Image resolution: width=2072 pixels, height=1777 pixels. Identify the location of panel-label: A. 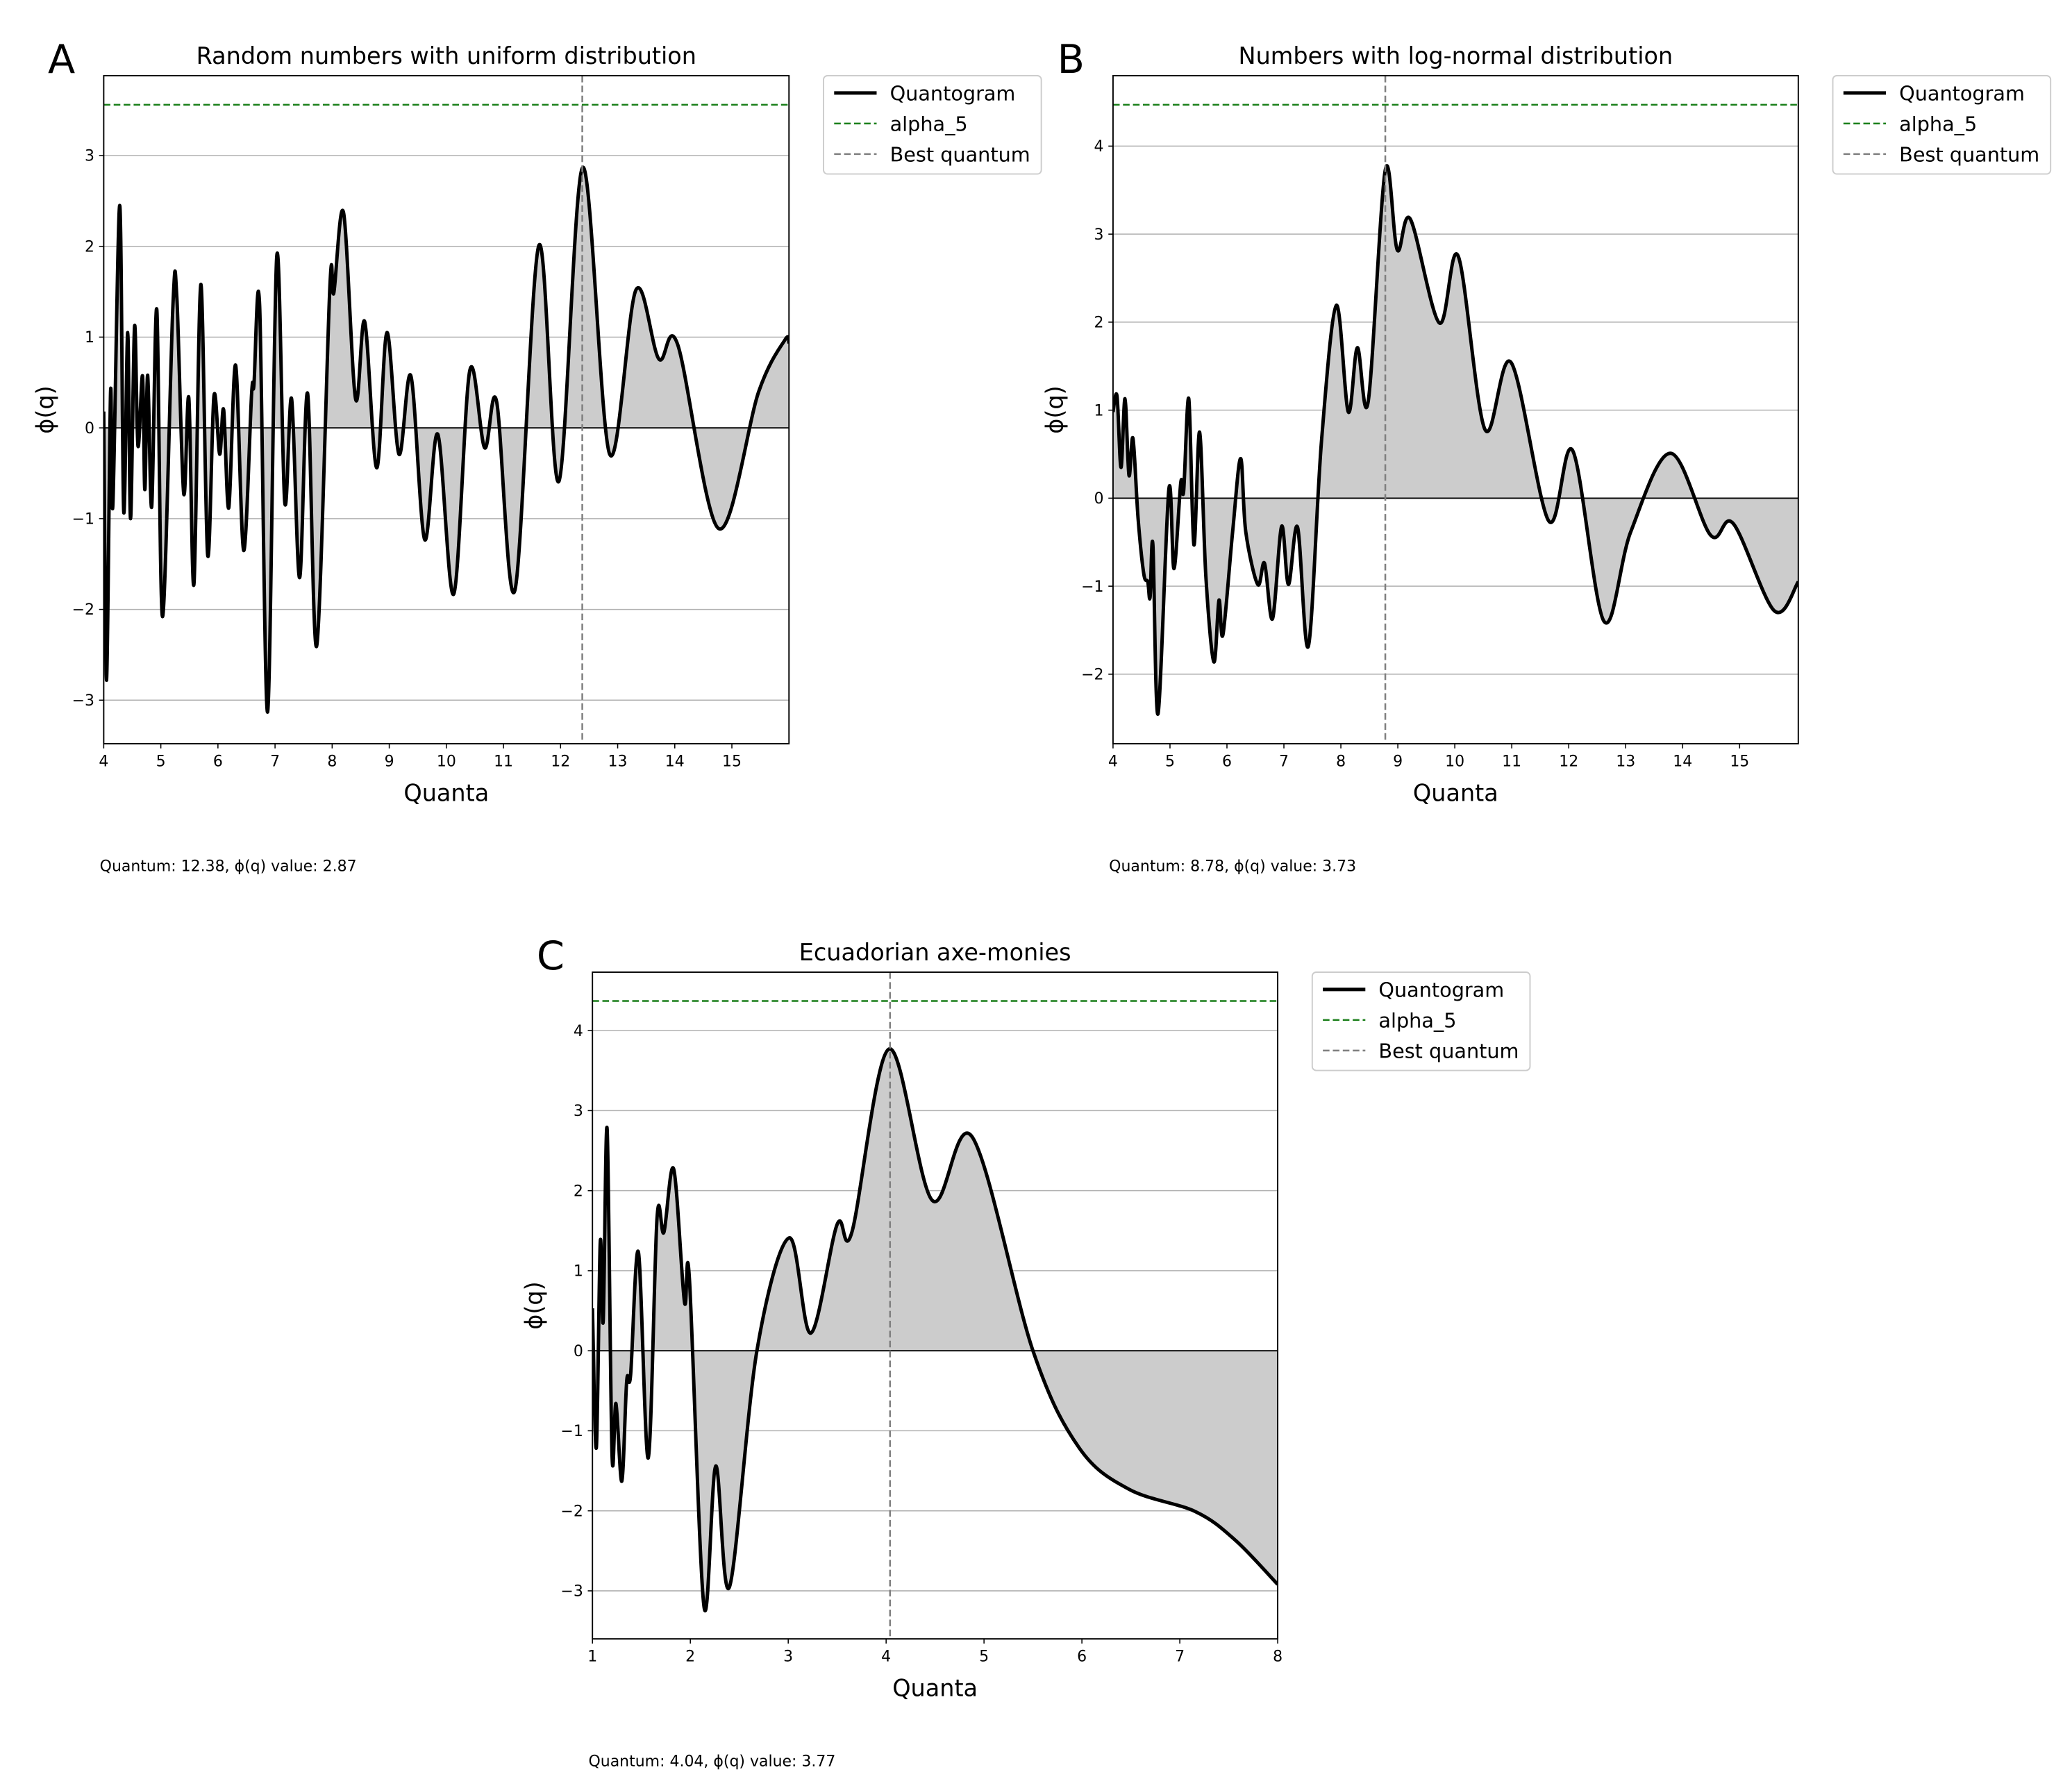
(61, 59).